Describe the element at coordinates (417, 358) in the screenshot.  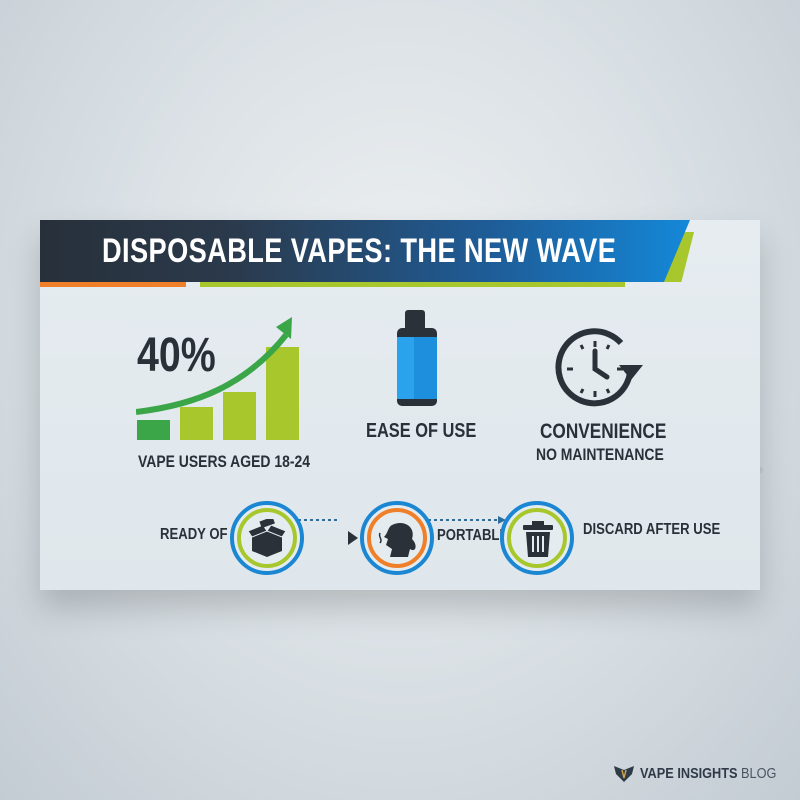
I see `vape-device-icon` at that location.